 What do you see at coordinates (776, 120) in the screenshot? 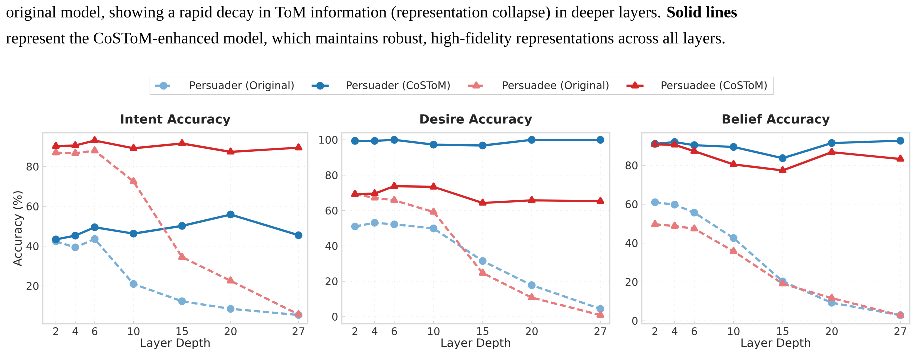
I see `chart-title: Belief Accuracy` at bounding box center [776, 120].